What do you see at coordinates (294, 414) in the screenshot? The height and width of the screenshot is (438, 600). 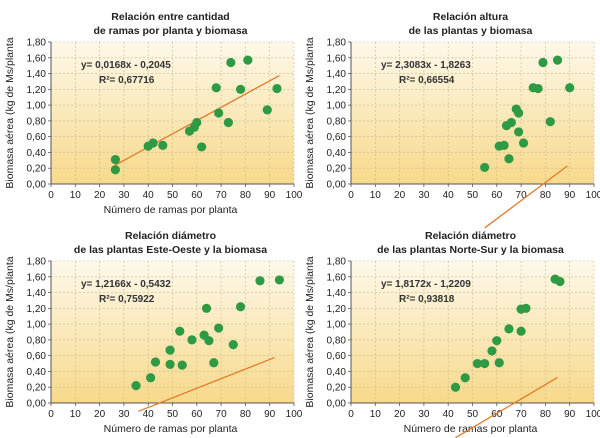 I see `x-tick-label: 100` at bounding box center [294, 414].